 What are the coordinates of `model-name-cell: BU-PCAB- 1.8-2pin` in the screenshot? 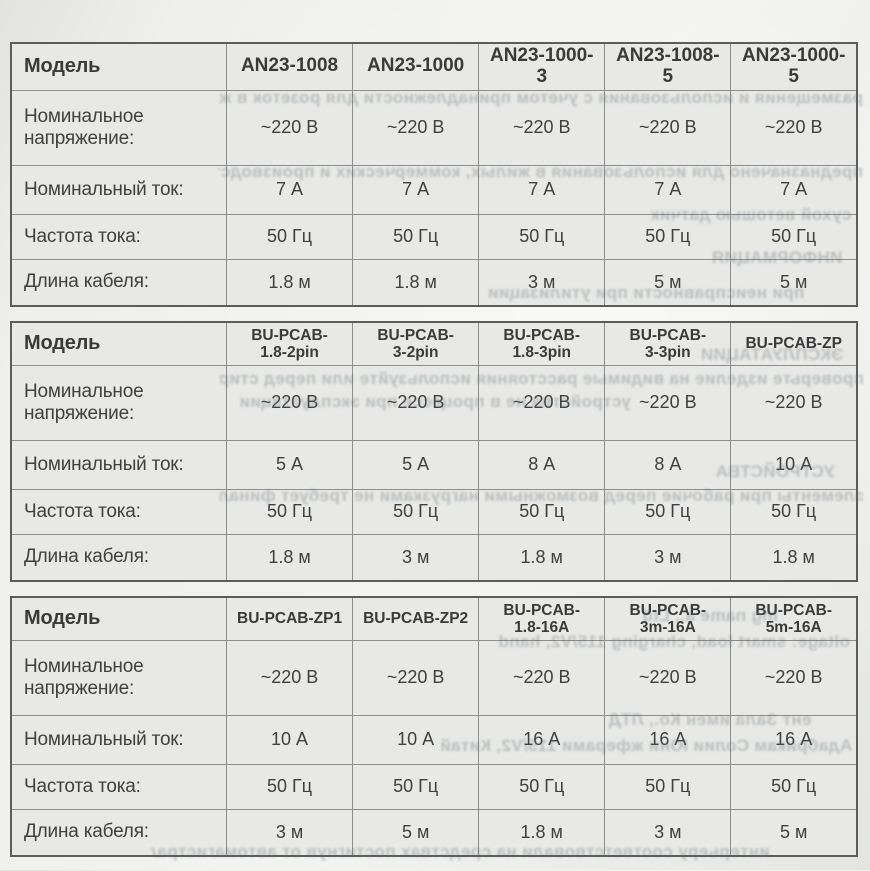 It's located at (289, 343).